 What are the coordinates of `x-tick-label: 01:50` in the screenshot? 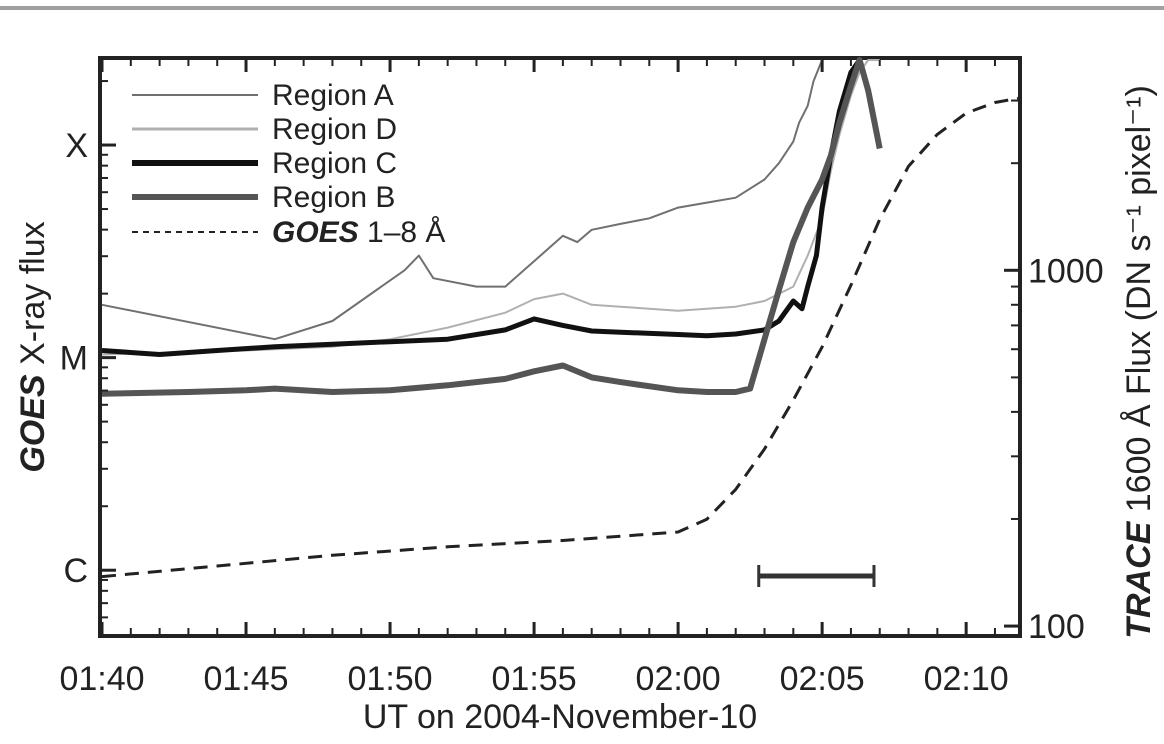 It's located at (390, 679).